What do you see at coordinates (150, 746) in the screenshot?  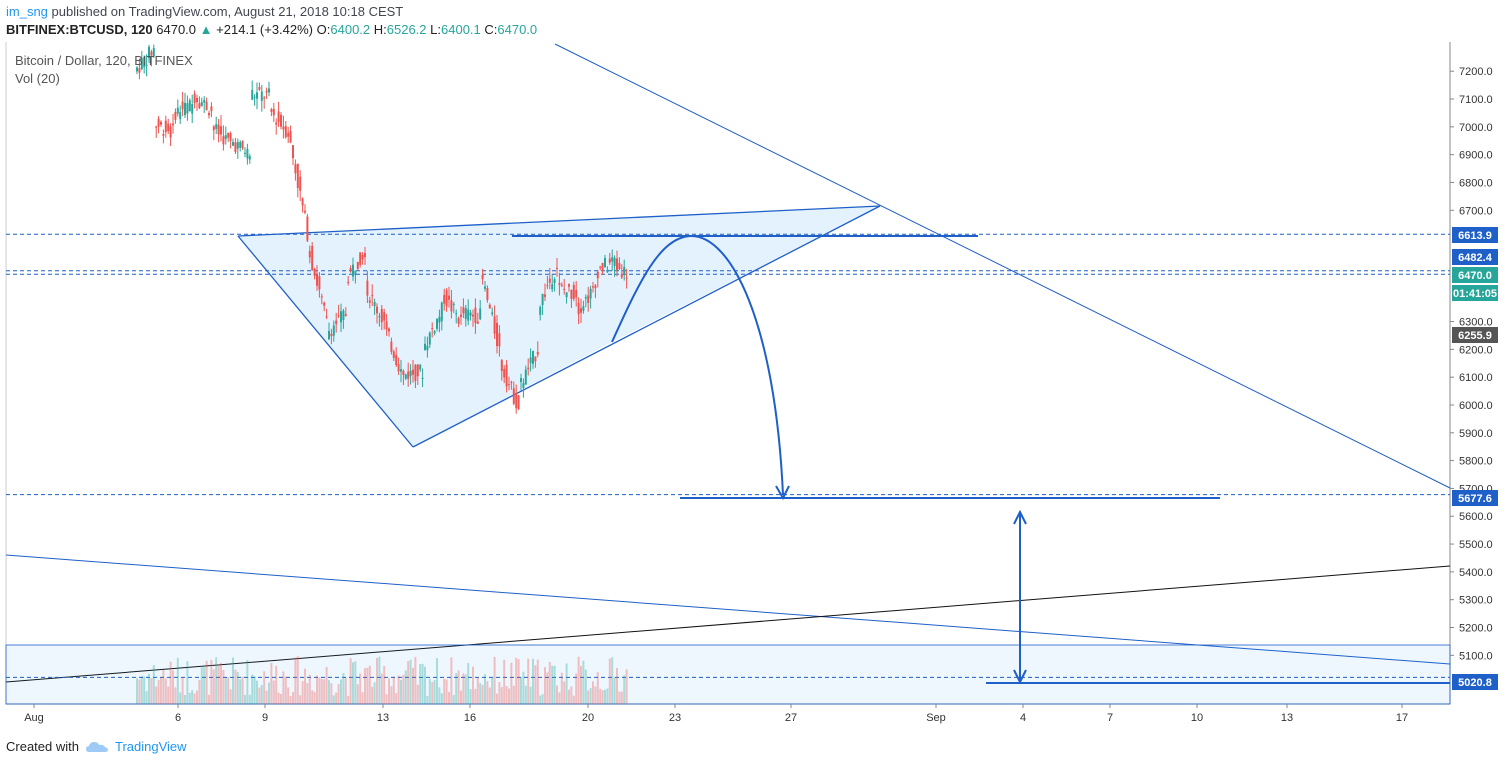 I see `tradingview-link: TradingView` at bounding box center [150, 746].